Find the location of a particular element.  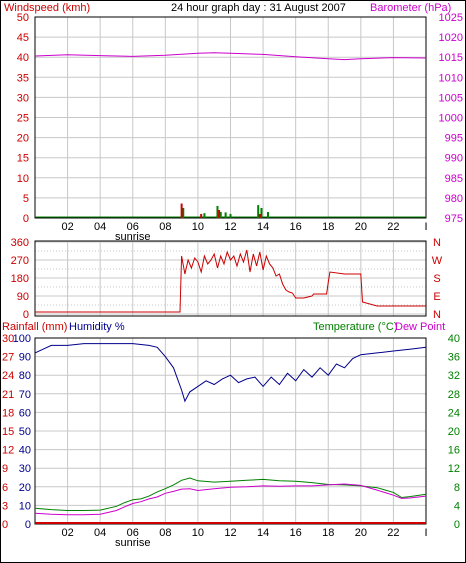

barometer-axis-title: Barometer (hPa) is located at coordinates (410, 8).